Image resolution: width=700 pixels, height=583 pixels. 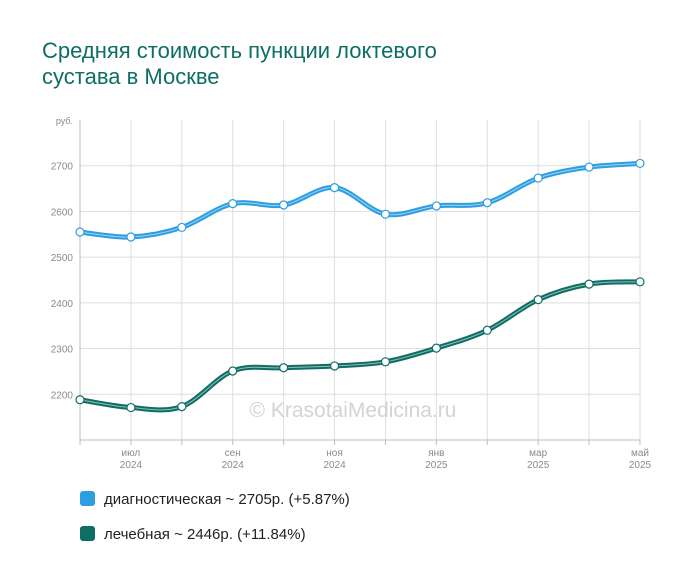 I want to click on legend-label-diagnostic: диагностическая ~ 2705р. (+5.87%), so click(x=227, y=499).